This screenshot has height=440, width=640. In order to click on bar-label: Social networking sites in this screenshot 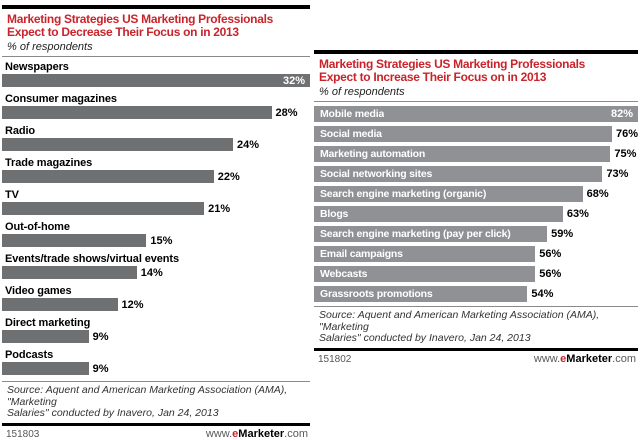, I will do `click(376, 174)`.